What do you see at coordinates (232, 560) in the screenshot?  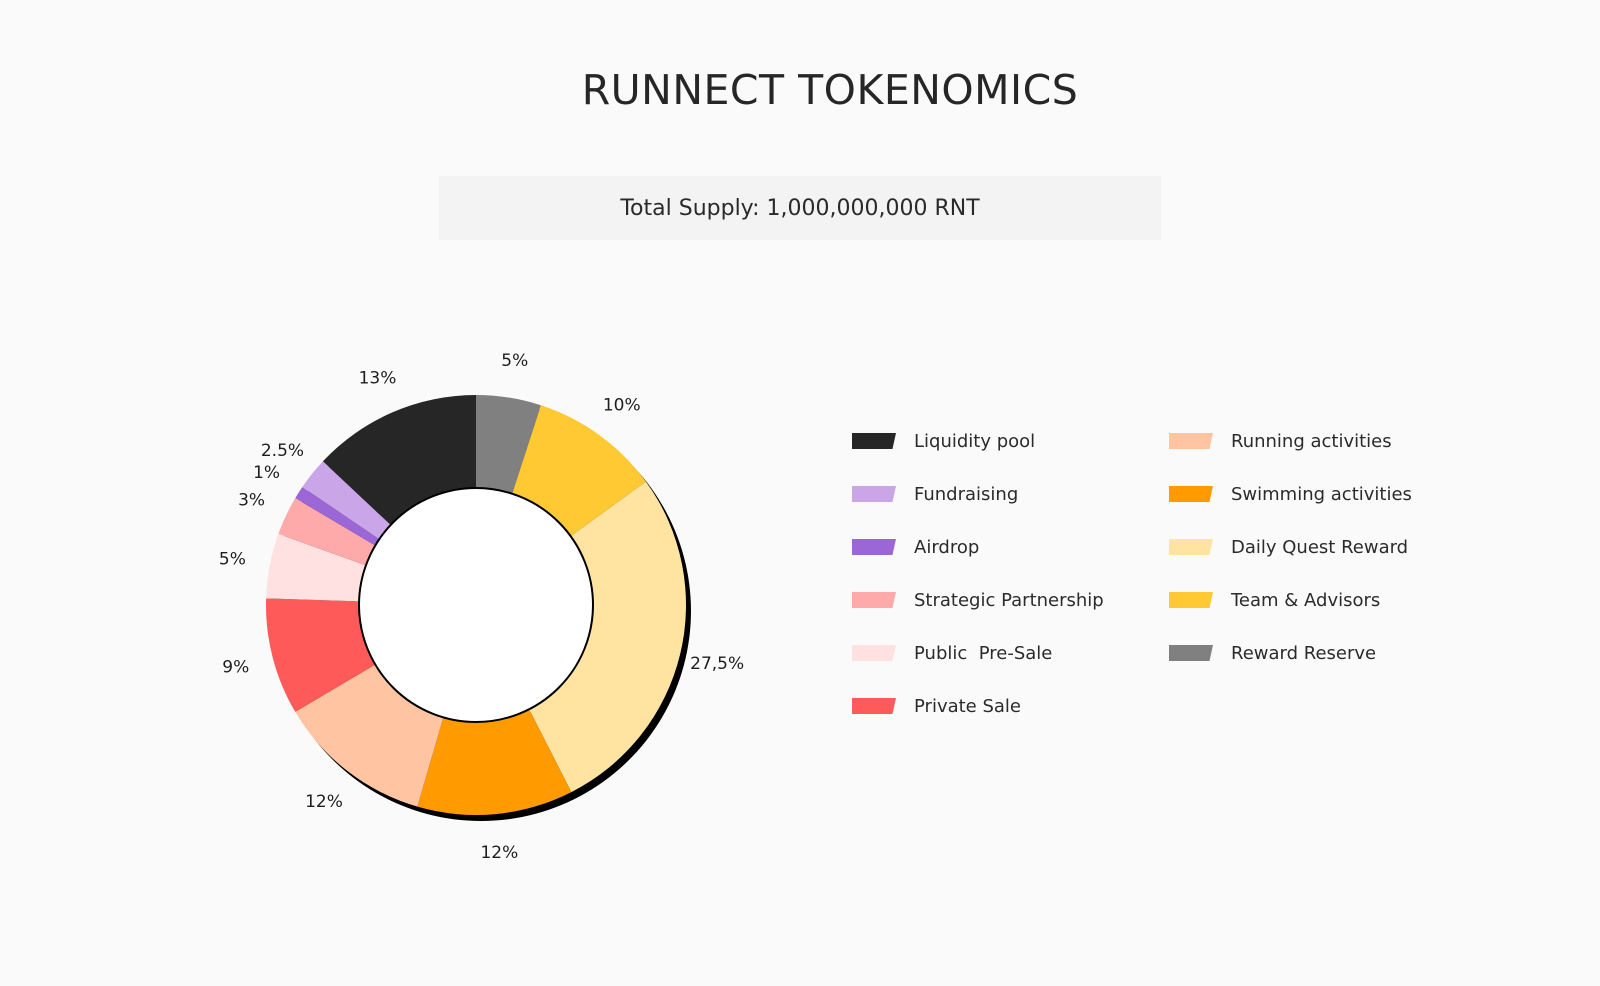 I see `slice-label-public-pre-sale: 5%` at bounding box center [232, 560].